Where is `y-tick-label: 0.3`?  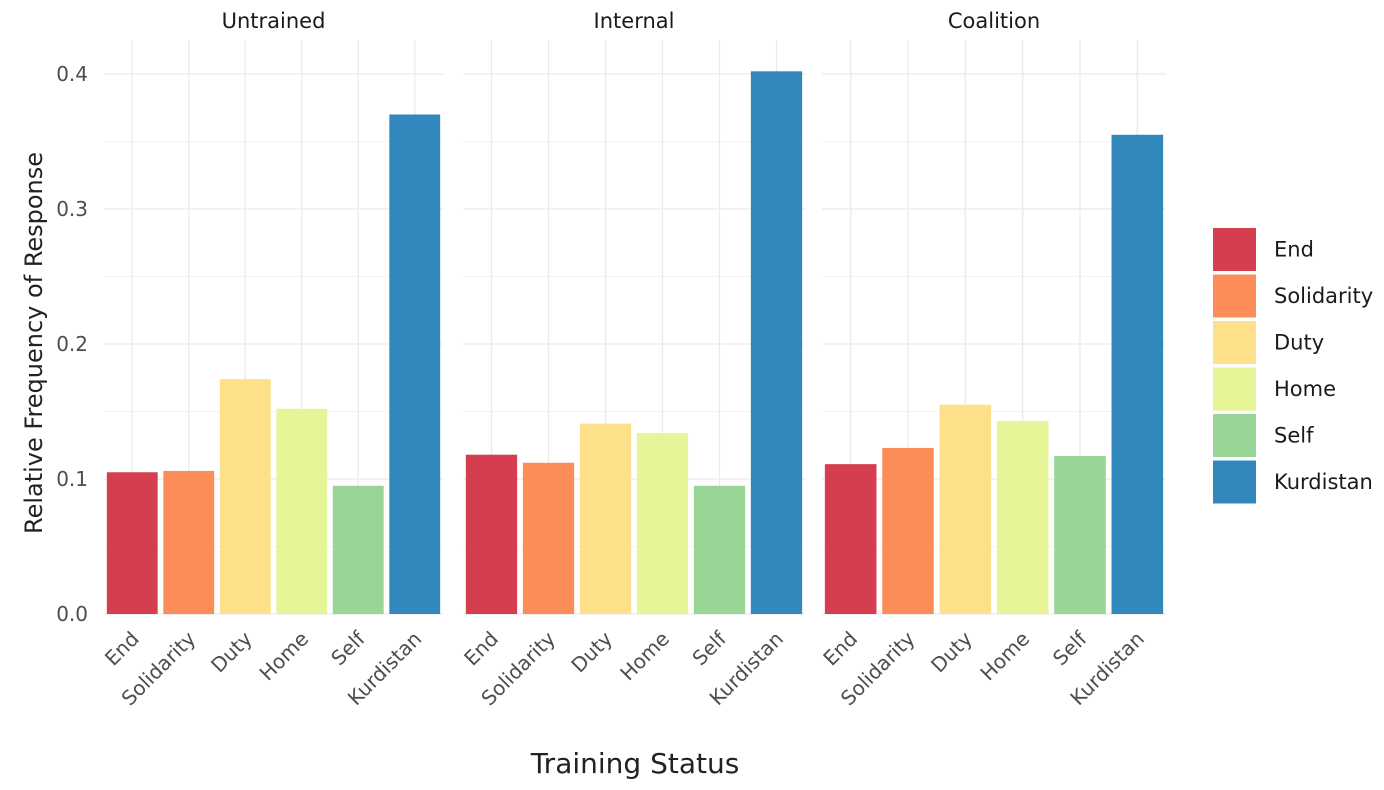
y-tick-label: 0.3 is located at coordinates (72, 209).